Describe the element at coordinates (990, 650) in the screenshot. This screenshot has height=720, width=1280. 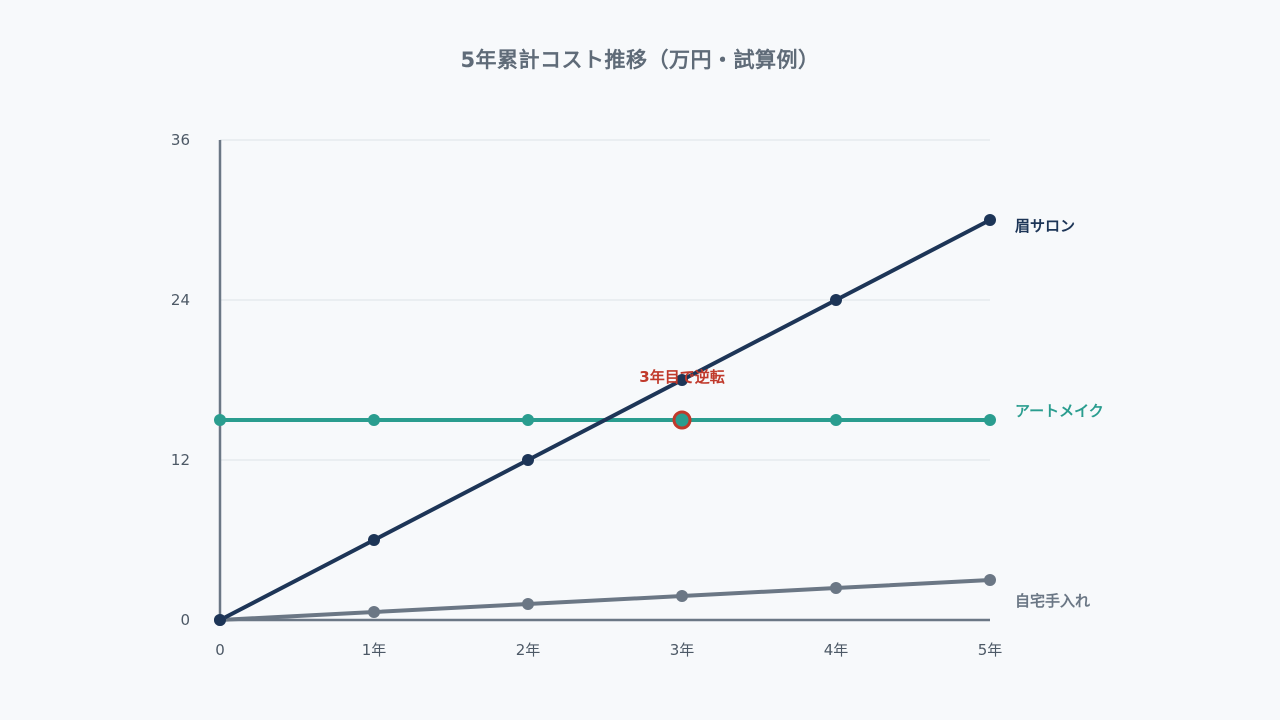
I see `x-tick-label: 5年` at that location.